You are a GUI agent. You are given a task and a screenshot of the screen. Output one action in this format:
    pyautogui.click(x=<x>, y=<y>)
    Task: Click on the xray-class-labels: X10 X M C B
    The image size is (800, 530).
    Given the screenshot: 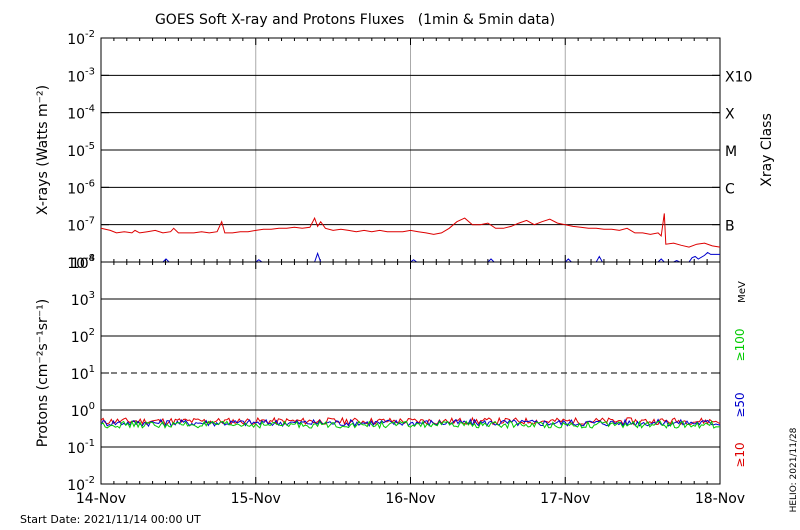 What is the action you would take?
    pyautogui.click(x=738, y=151)
    